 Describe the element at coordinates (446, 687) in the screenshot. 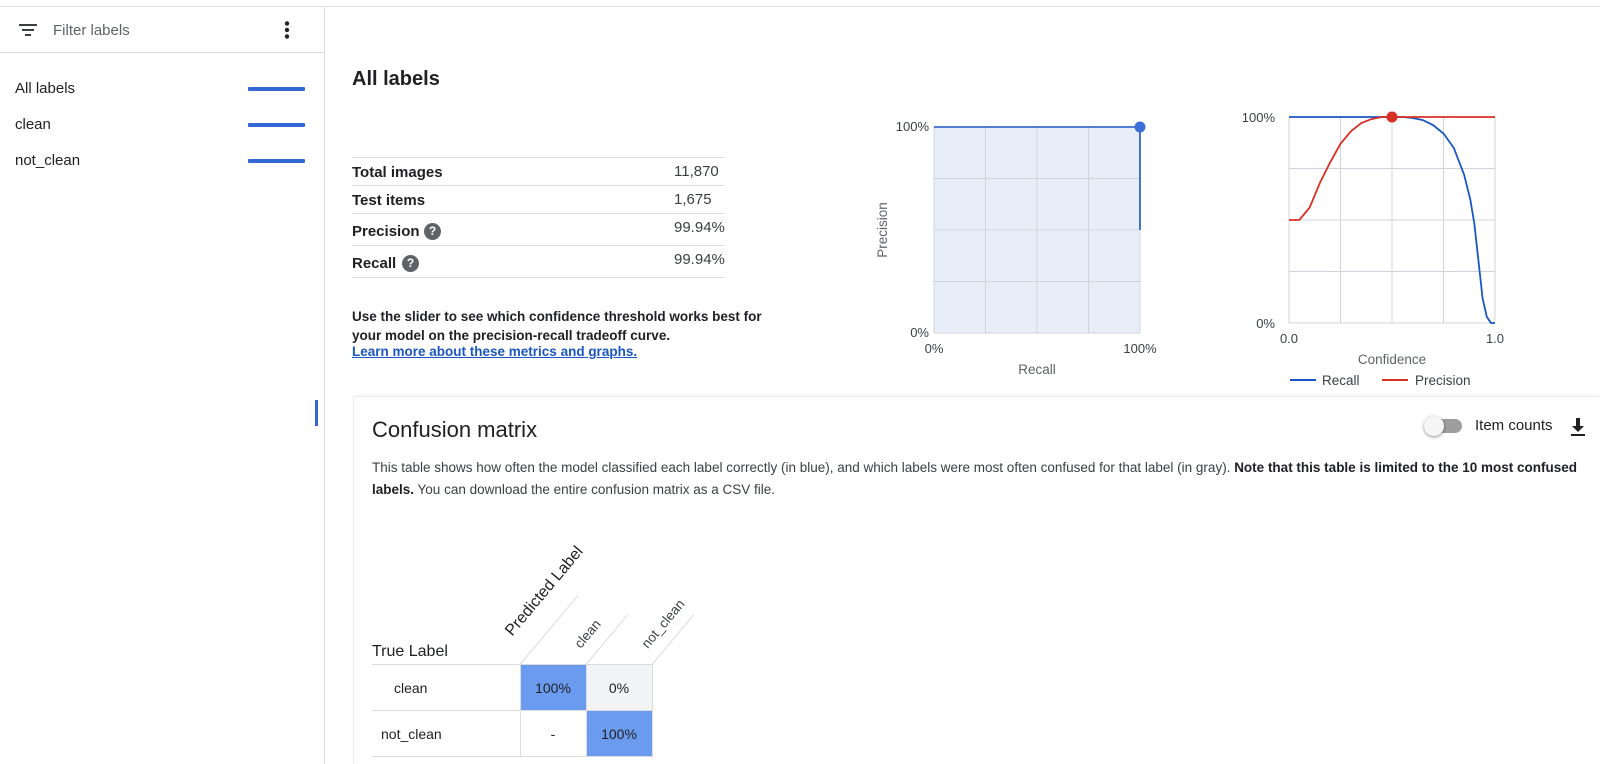

I see `row-header: clean` at that location.